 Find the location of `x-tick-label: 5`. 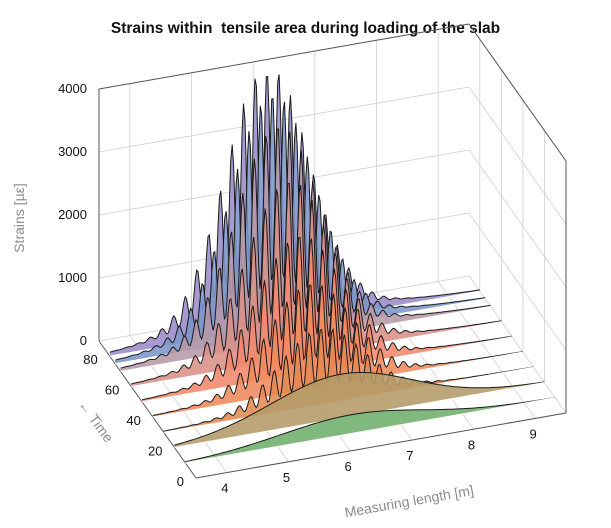

x-tick-label: 5 is located at coordinates (286, 477).